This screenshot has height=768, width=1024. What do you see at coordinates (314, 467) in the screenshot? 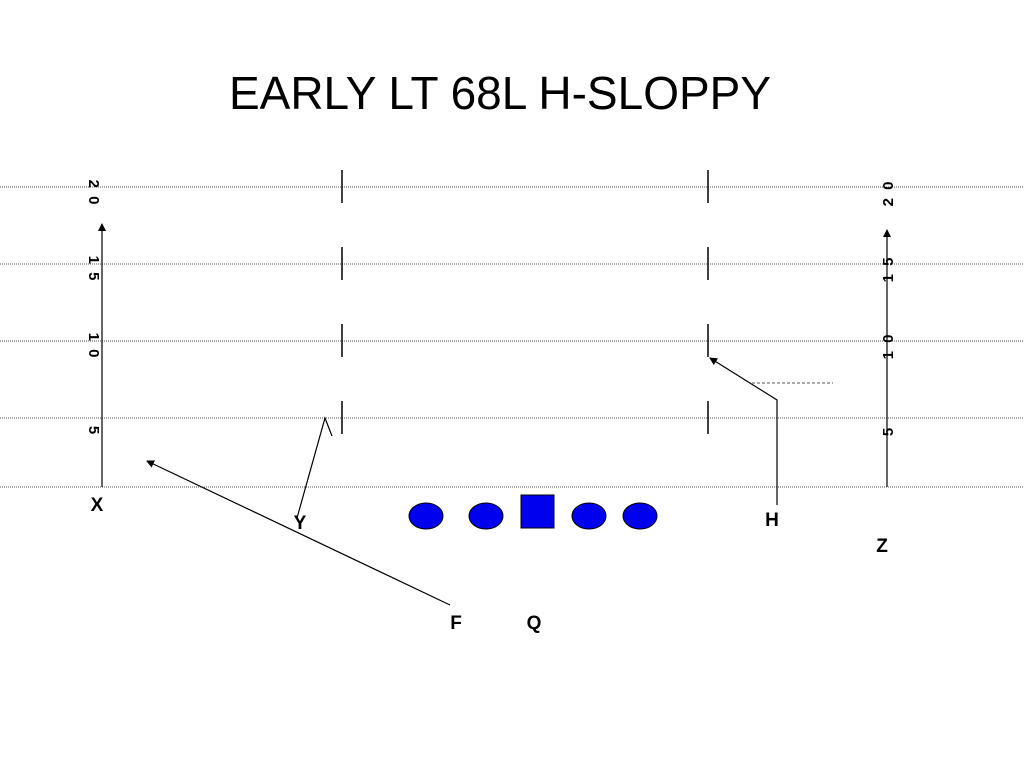
I see `route-y` at bounding box center [314, 467].